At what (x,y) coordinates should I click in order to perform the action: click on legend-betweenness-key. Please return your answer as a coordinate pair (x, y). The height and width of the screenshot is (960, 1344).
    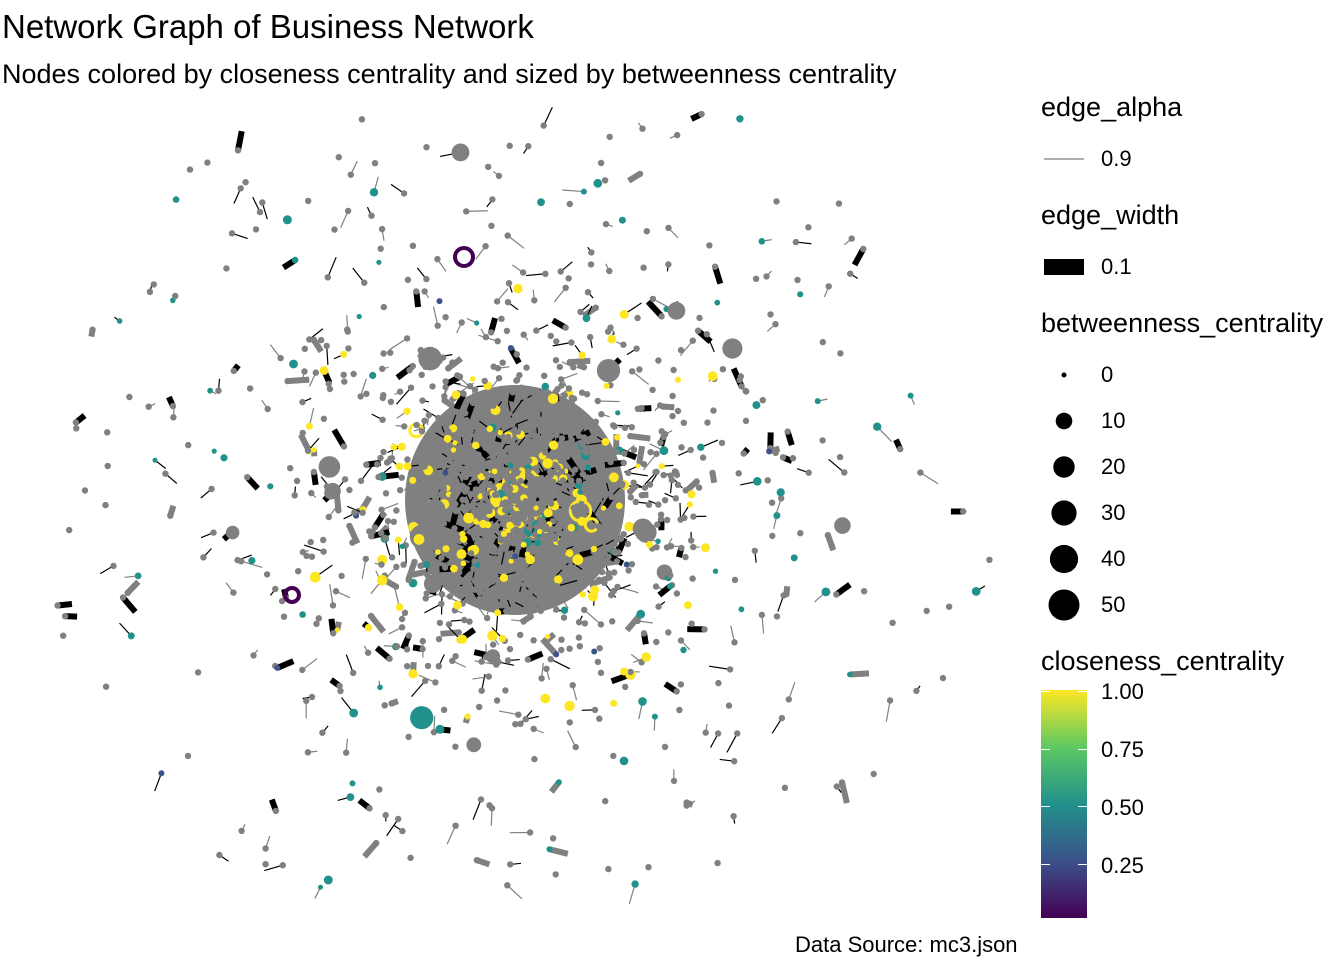
    Looking at the image, I should click on (1064, 421).